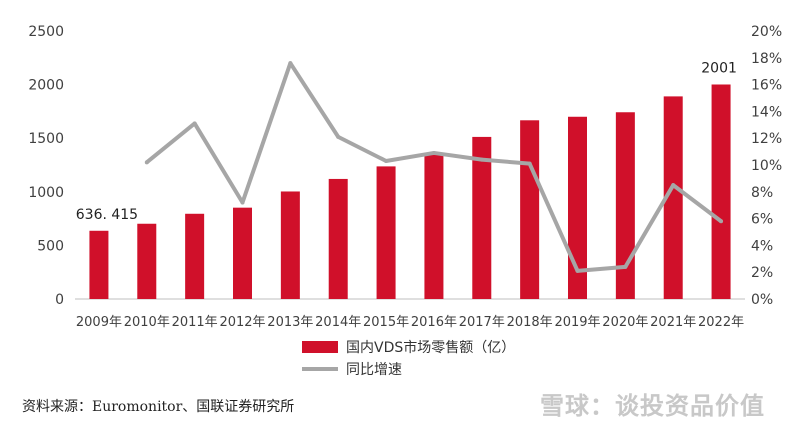 This screenshot has width=800, height=424. I want to click on legend-bar-swatch, so click(320, 347).